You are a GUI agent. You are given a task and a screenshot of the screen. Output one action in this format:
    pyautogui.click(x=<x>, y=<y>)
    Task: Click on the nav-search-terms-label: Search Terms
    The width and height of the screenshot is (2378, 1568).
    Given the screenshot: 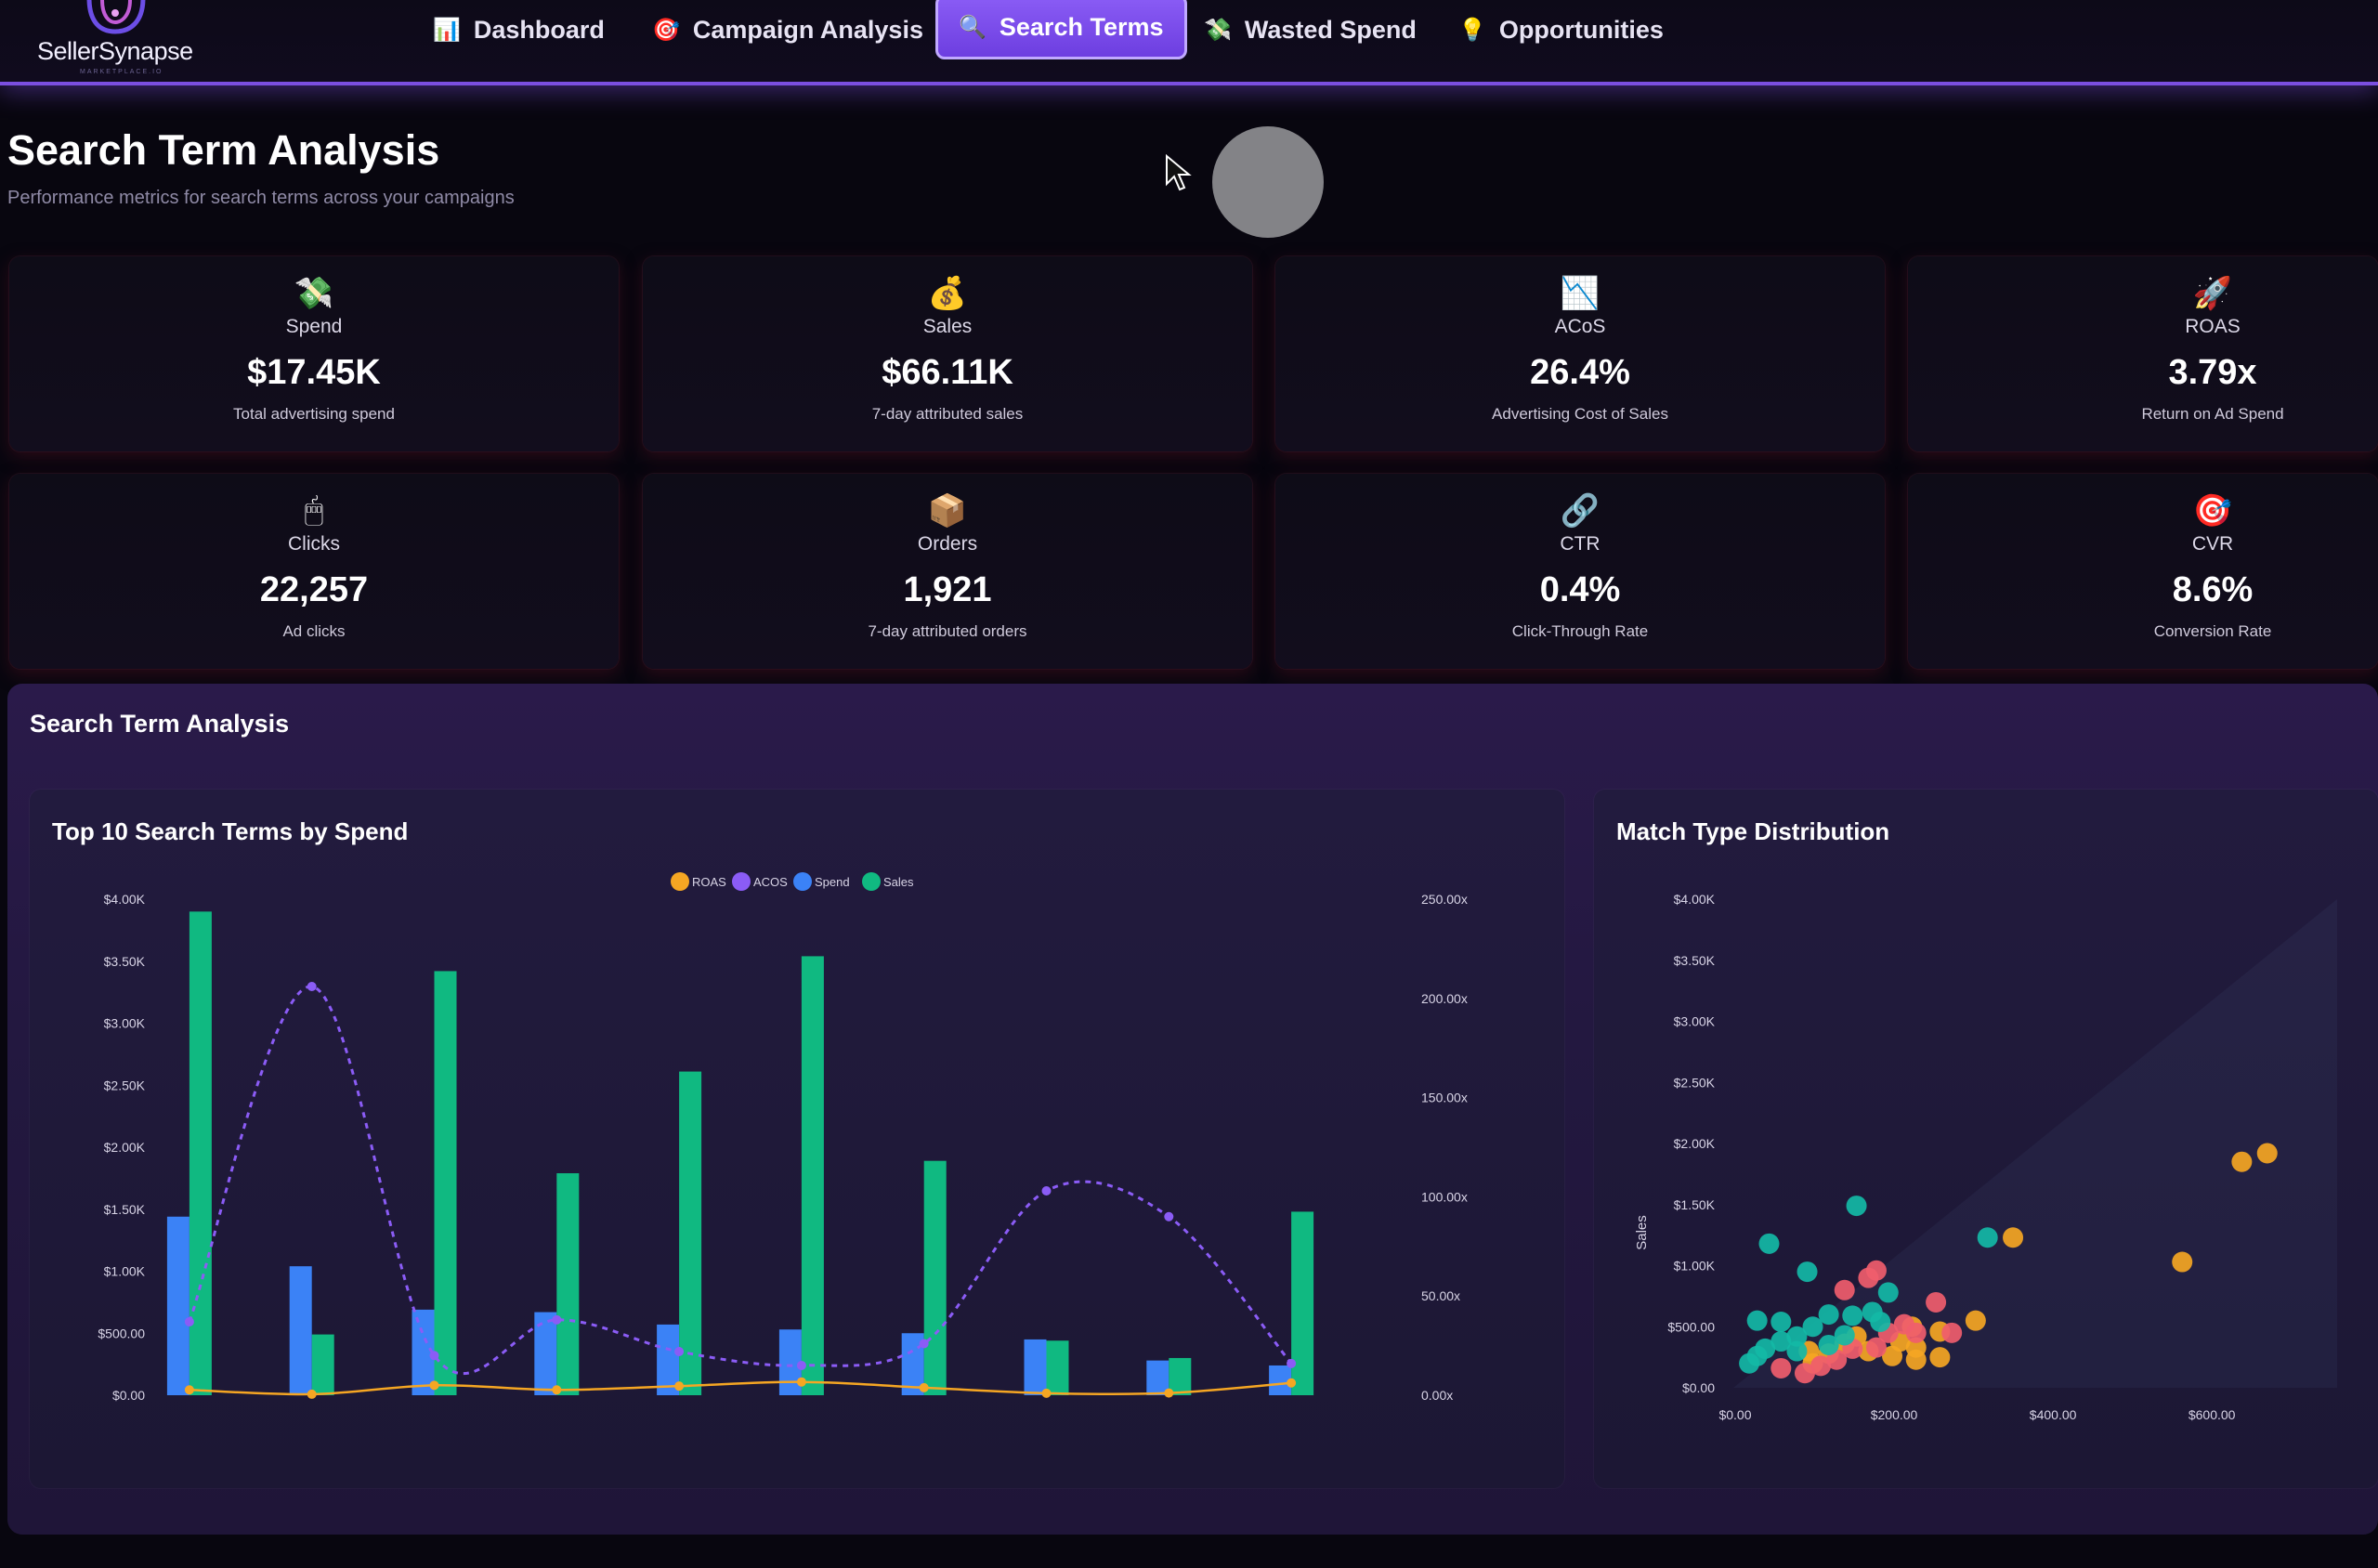 What is the action you would take?
    pyautogui.click(x=1081, y=26)
    